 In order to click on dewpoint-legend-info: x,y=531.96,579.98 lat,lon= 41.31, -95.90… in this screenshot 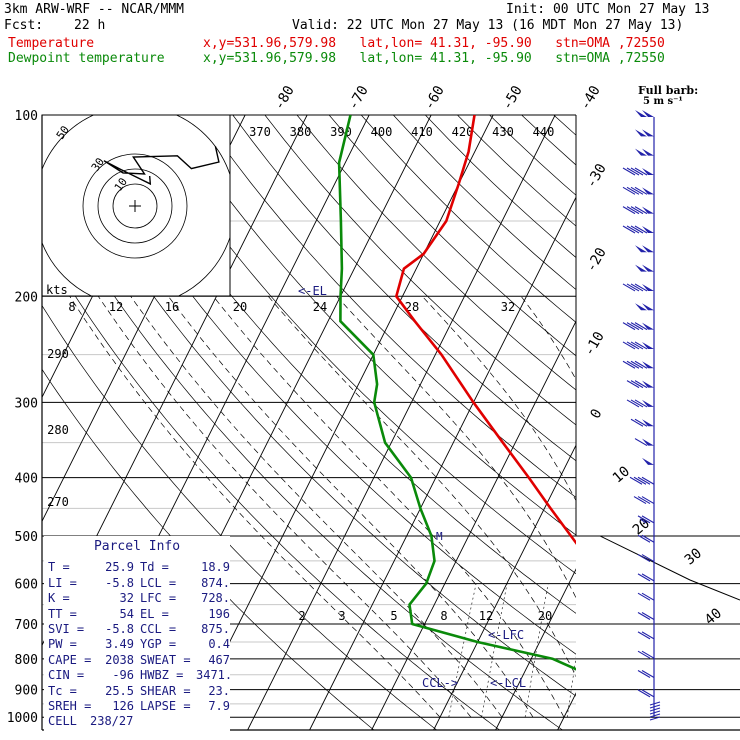, I will do `click(434, 58)`.